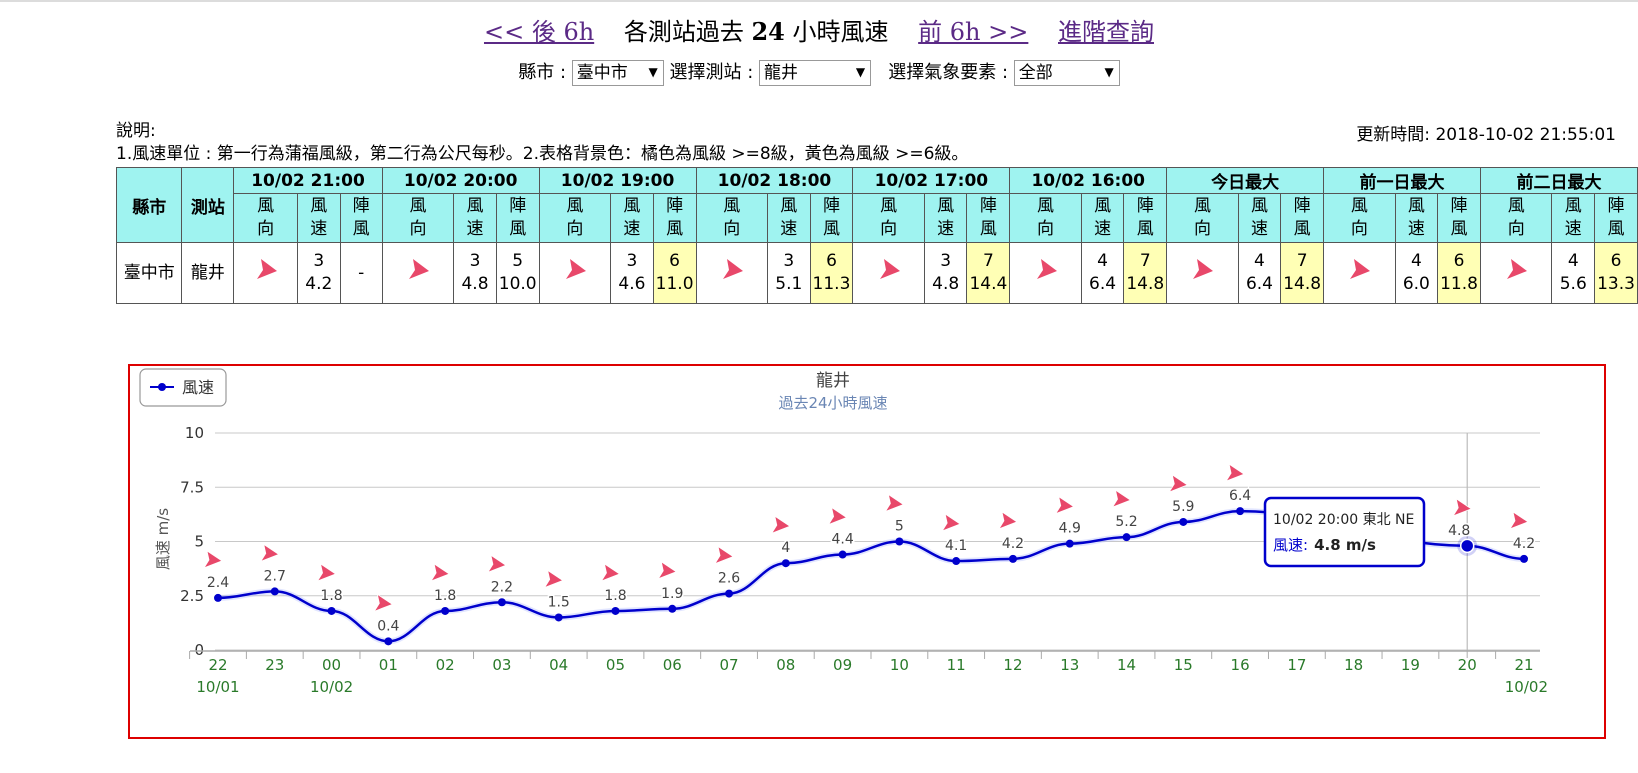 The height and width of the screenshot is (773, 1638). I want to click on y-tick-label: 10, so click(194, 433).